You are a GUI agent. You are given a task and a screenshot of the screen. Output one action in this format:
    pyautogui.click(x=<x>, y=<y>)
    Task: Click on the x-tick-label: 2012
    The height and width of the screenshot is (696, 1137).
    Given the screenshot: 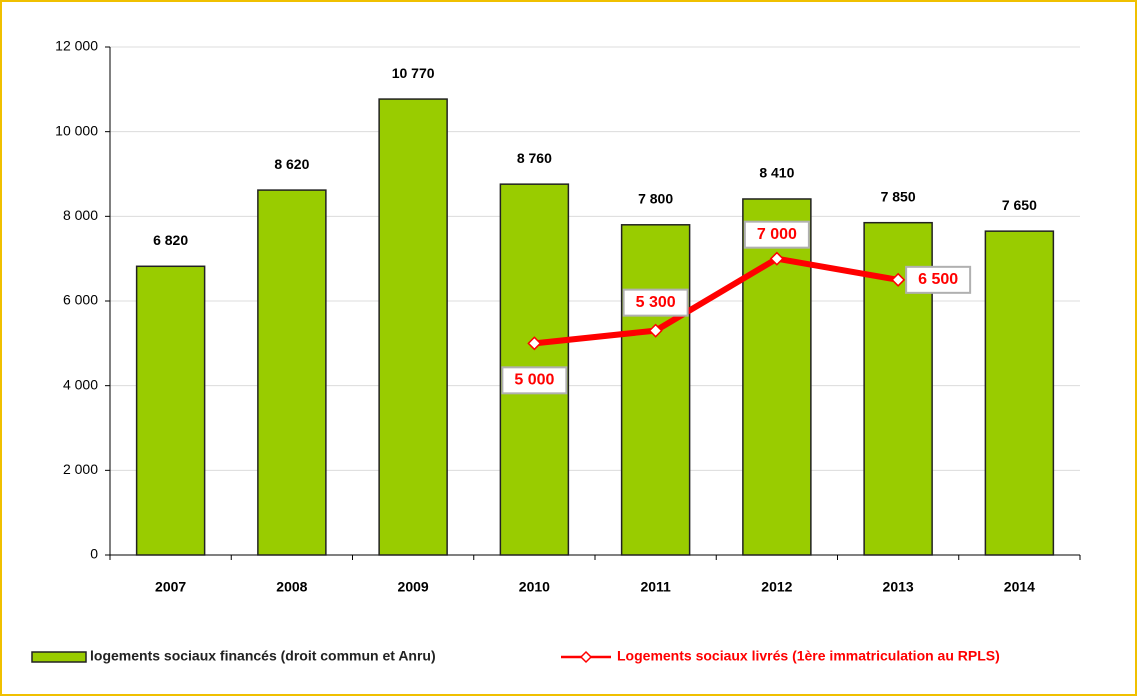 What is the action you would take?
    pyautogui.click(x=776, y=587)
    